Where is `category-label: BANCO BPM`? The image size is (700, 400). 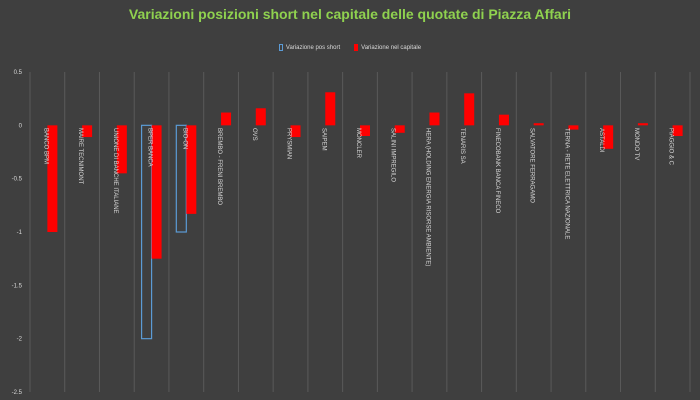
category-label: BANCO BPM is located at coordinates (45, 146).